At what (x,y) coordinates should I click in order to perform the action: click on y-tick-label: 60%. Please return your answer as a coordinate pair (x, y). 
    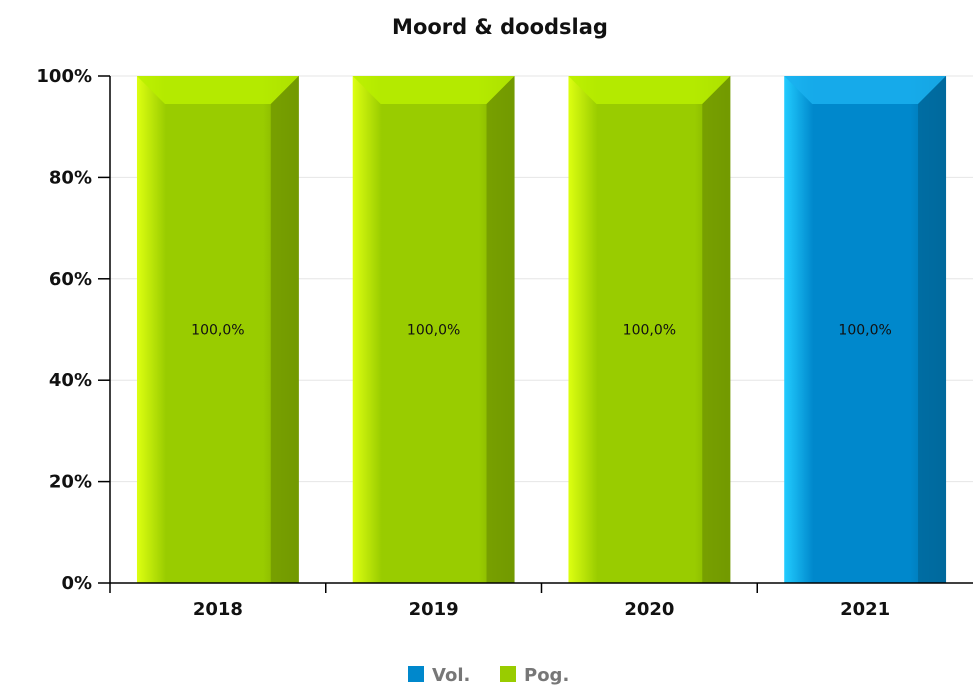
    Looking at the image, I should click on (70, 279).